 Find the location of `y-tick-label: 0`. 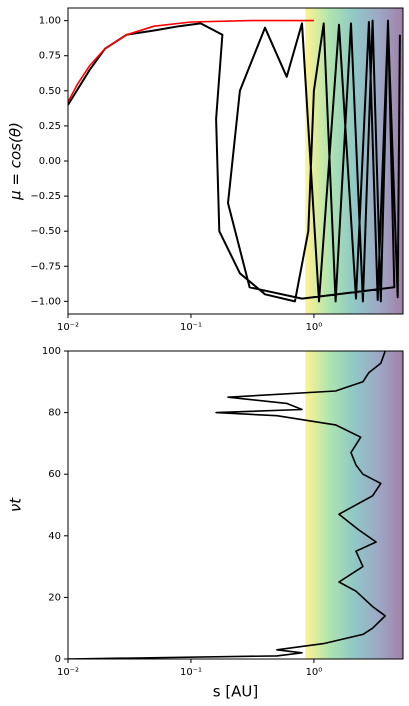

y-tick-label: 0 is located at coordinates (58, 659).